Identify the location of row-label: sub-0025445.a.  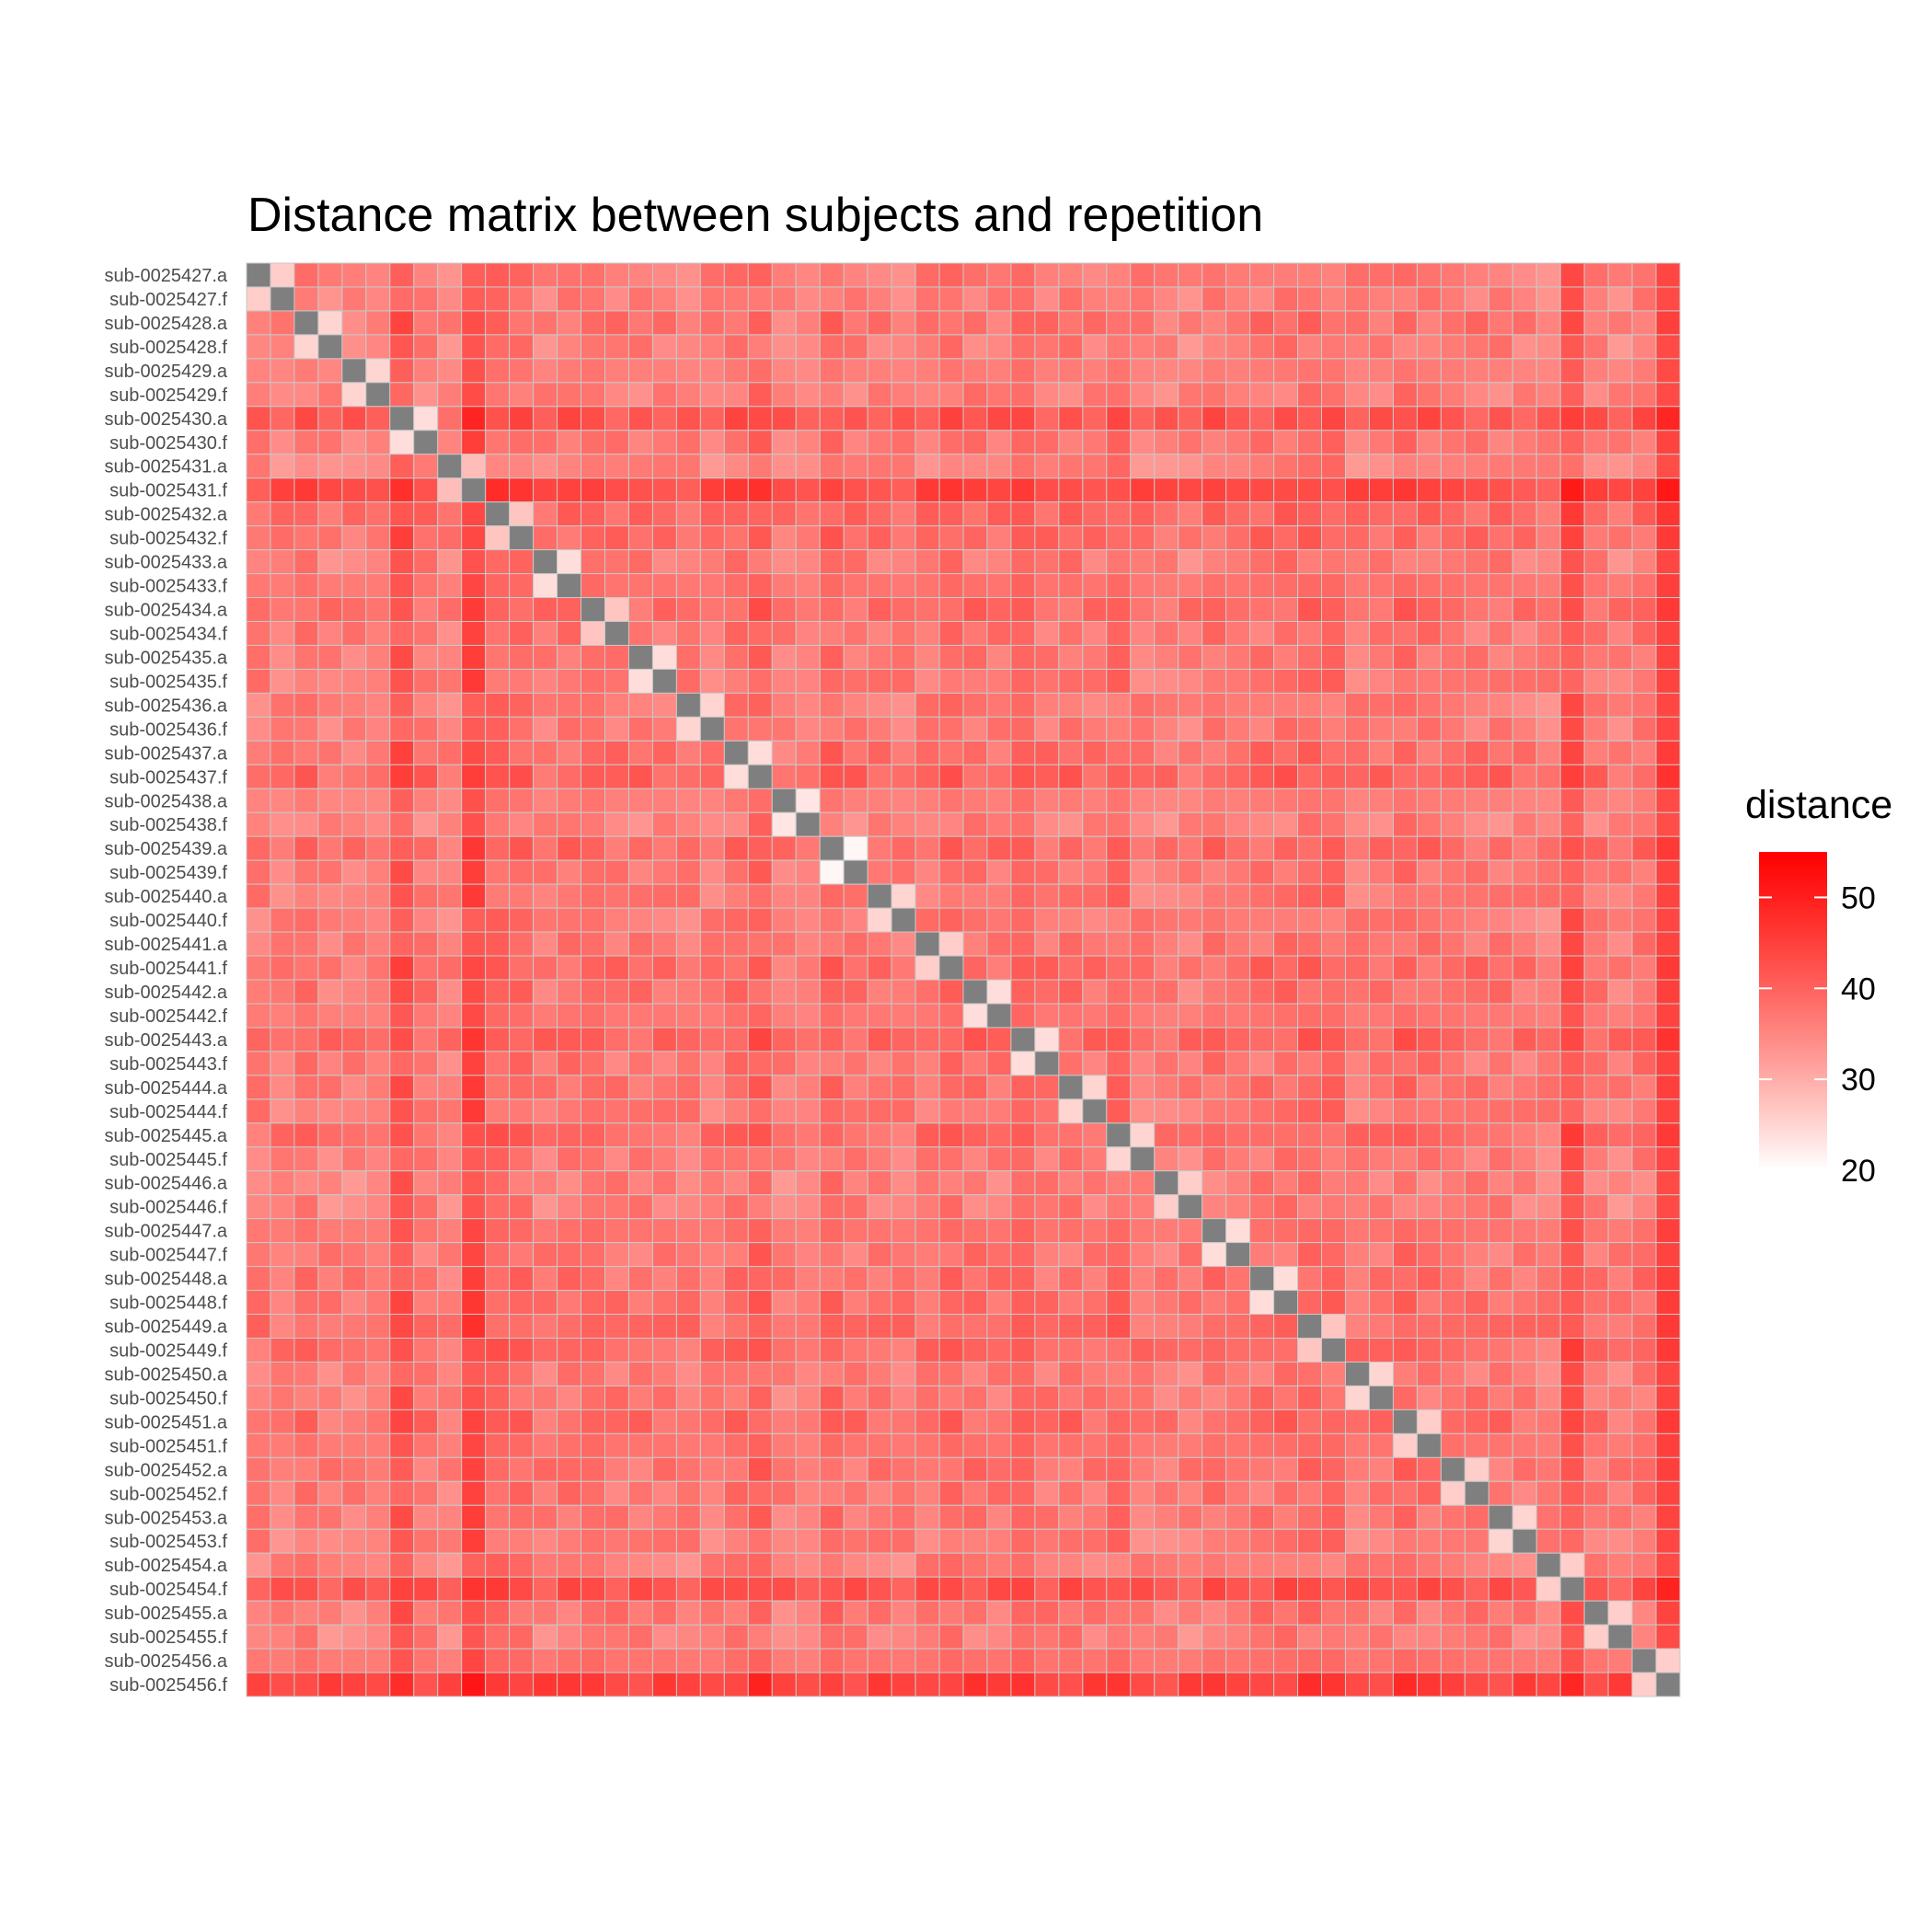
(166, 1136).